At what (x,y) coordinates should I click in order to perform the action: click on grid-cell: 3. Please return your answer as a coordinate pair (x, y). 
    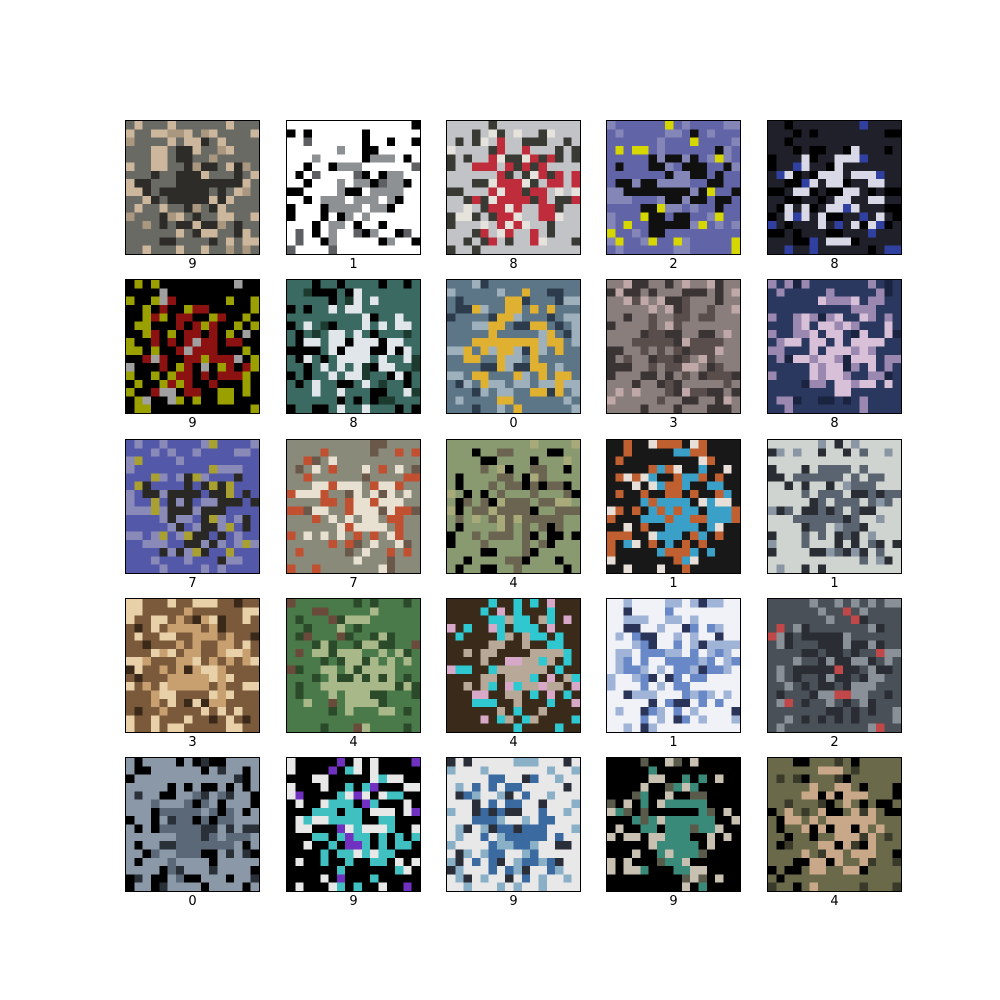
    Looking at the image, I should click on (192, 674).